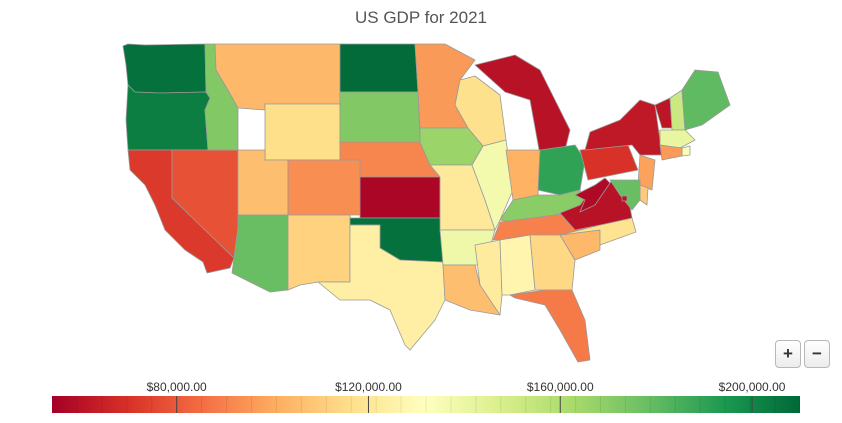 The height and width of the screenshot is (423, 842). I want to click on state-nm, so click(319, 252).